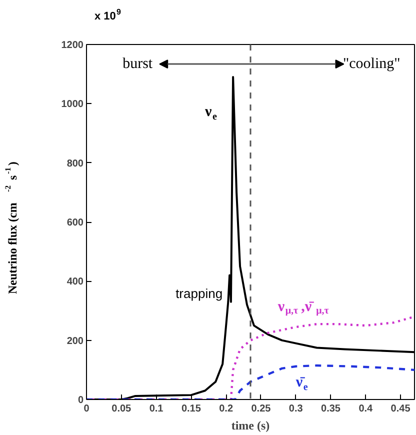 The height and width of the screenshot is (435, 416). What do you see at coordinates (371, 64) in the screenshot?
I see `annotation: "cooling"` at bounding box center [371, 64].